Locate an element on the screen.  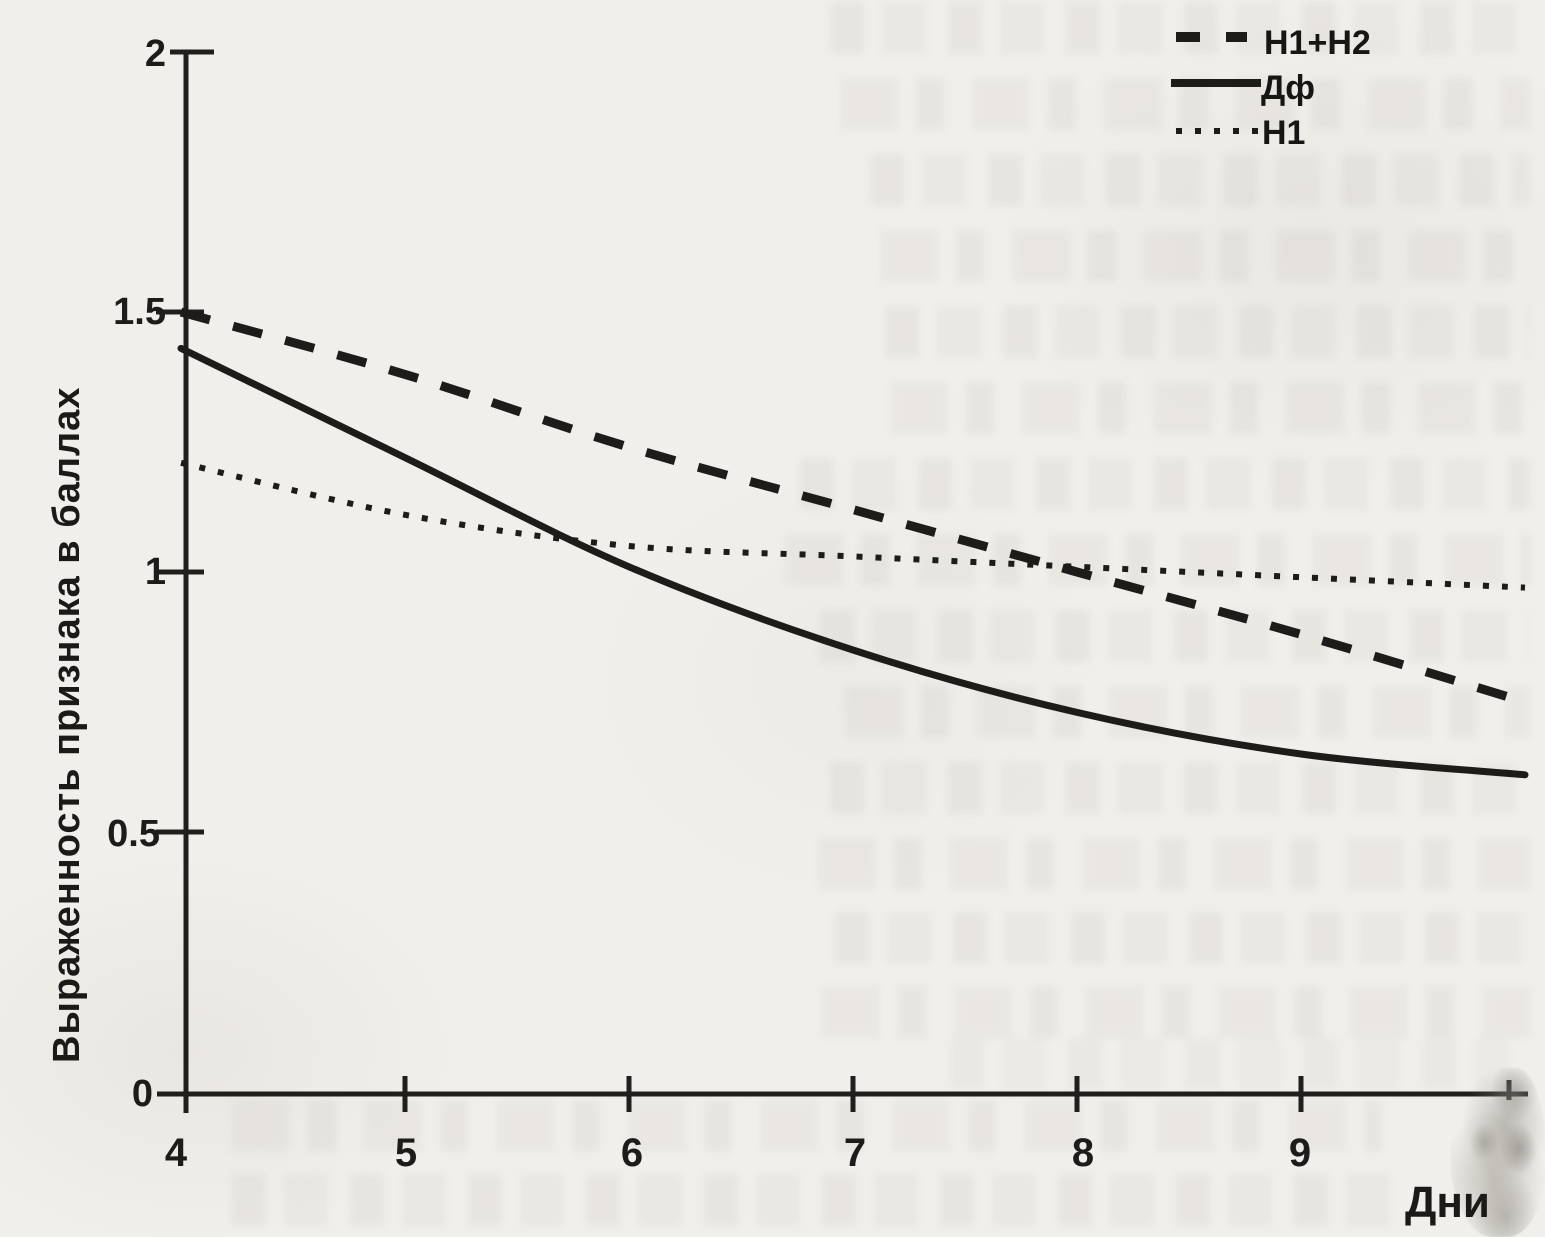
legend-label-h1h2: Н1+Н2 is located at coordinates (1317, 43).